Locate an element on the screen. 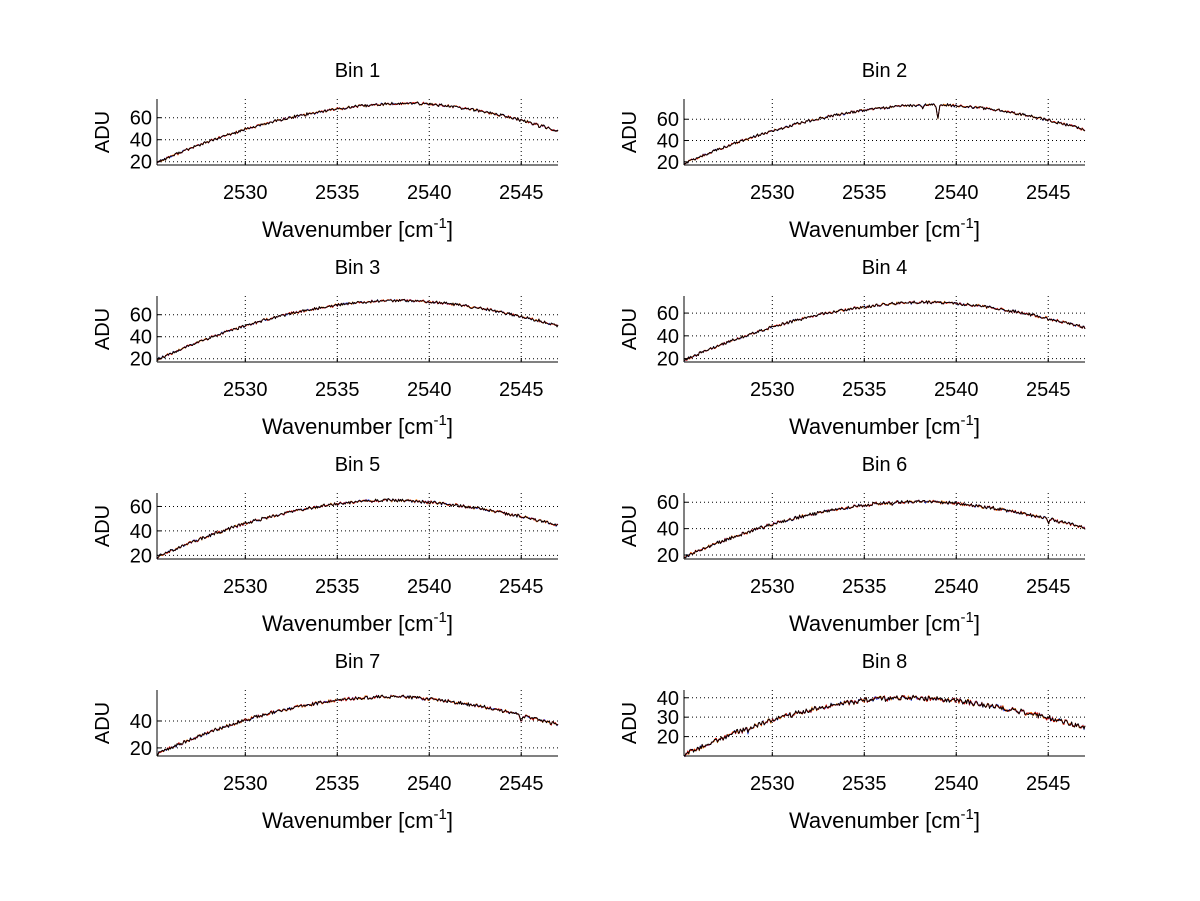  subplot-title: Bin 5 is located at coordinates (358, 465).